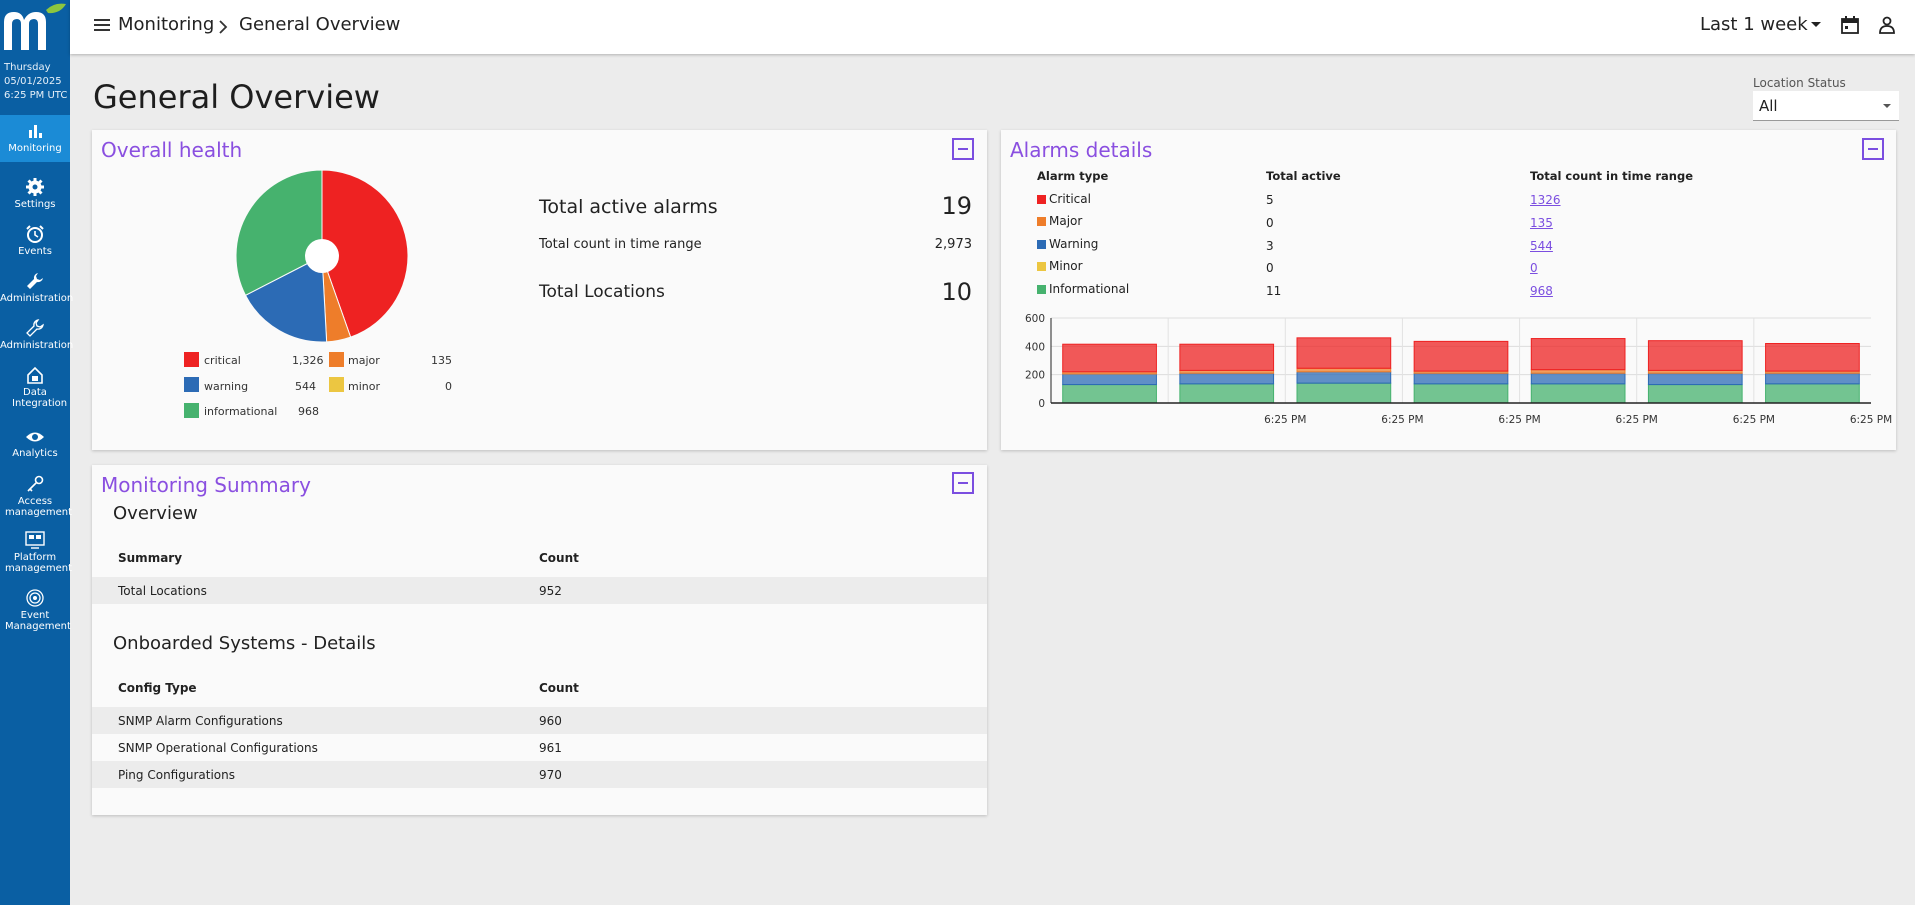 The height and width of the screenshot is (905, 1915). I want to click on active-informational: 11, so click(1274, 291).